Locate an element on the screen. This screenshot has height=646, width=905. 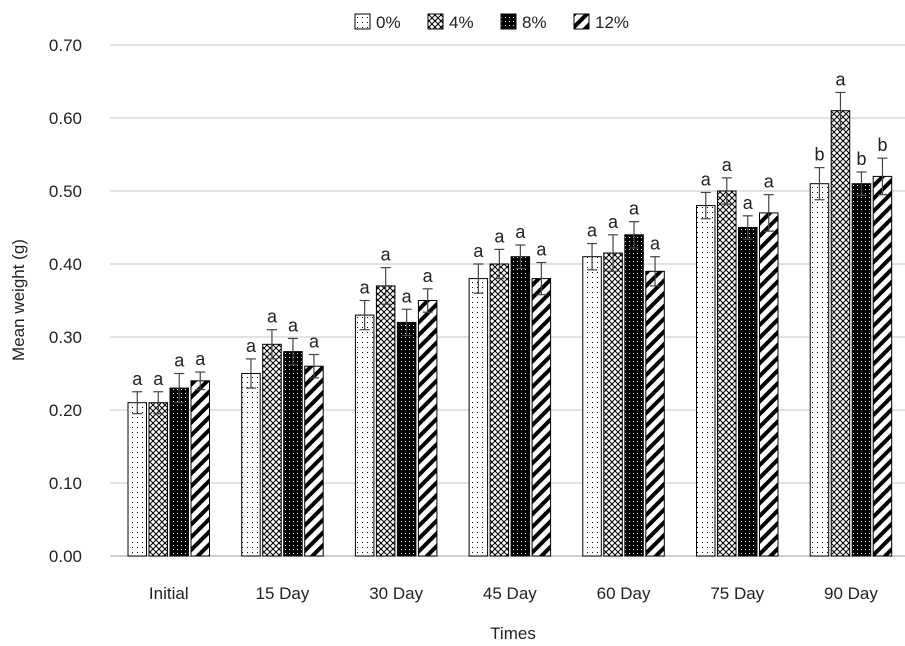
y-axis-tick-labels: 0.00 0.10 0.20 0.30 0.40 0.50 0.60 0.70 is located at coordinates (65, 301).